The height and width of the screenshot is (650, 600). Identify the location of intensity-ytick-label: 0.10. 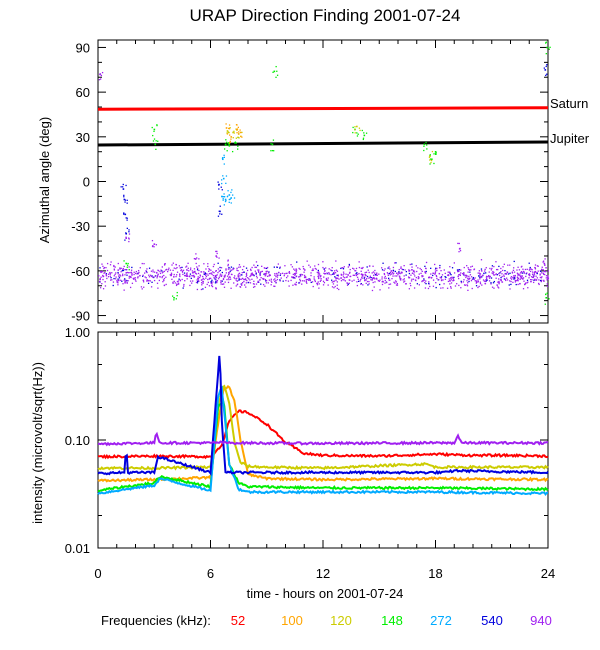
(77, 440).